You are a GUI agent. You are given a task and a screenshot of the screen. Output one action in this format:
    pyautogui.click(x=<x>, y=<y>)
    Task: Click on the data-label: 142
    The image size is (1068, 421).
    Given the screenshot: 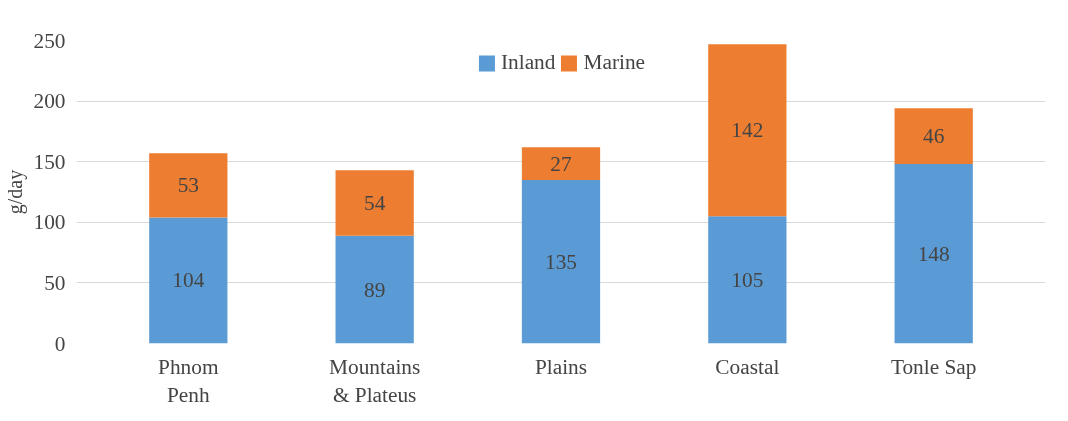 What is the action you would take?
    pyautogui.click(x=747, y=130)
    